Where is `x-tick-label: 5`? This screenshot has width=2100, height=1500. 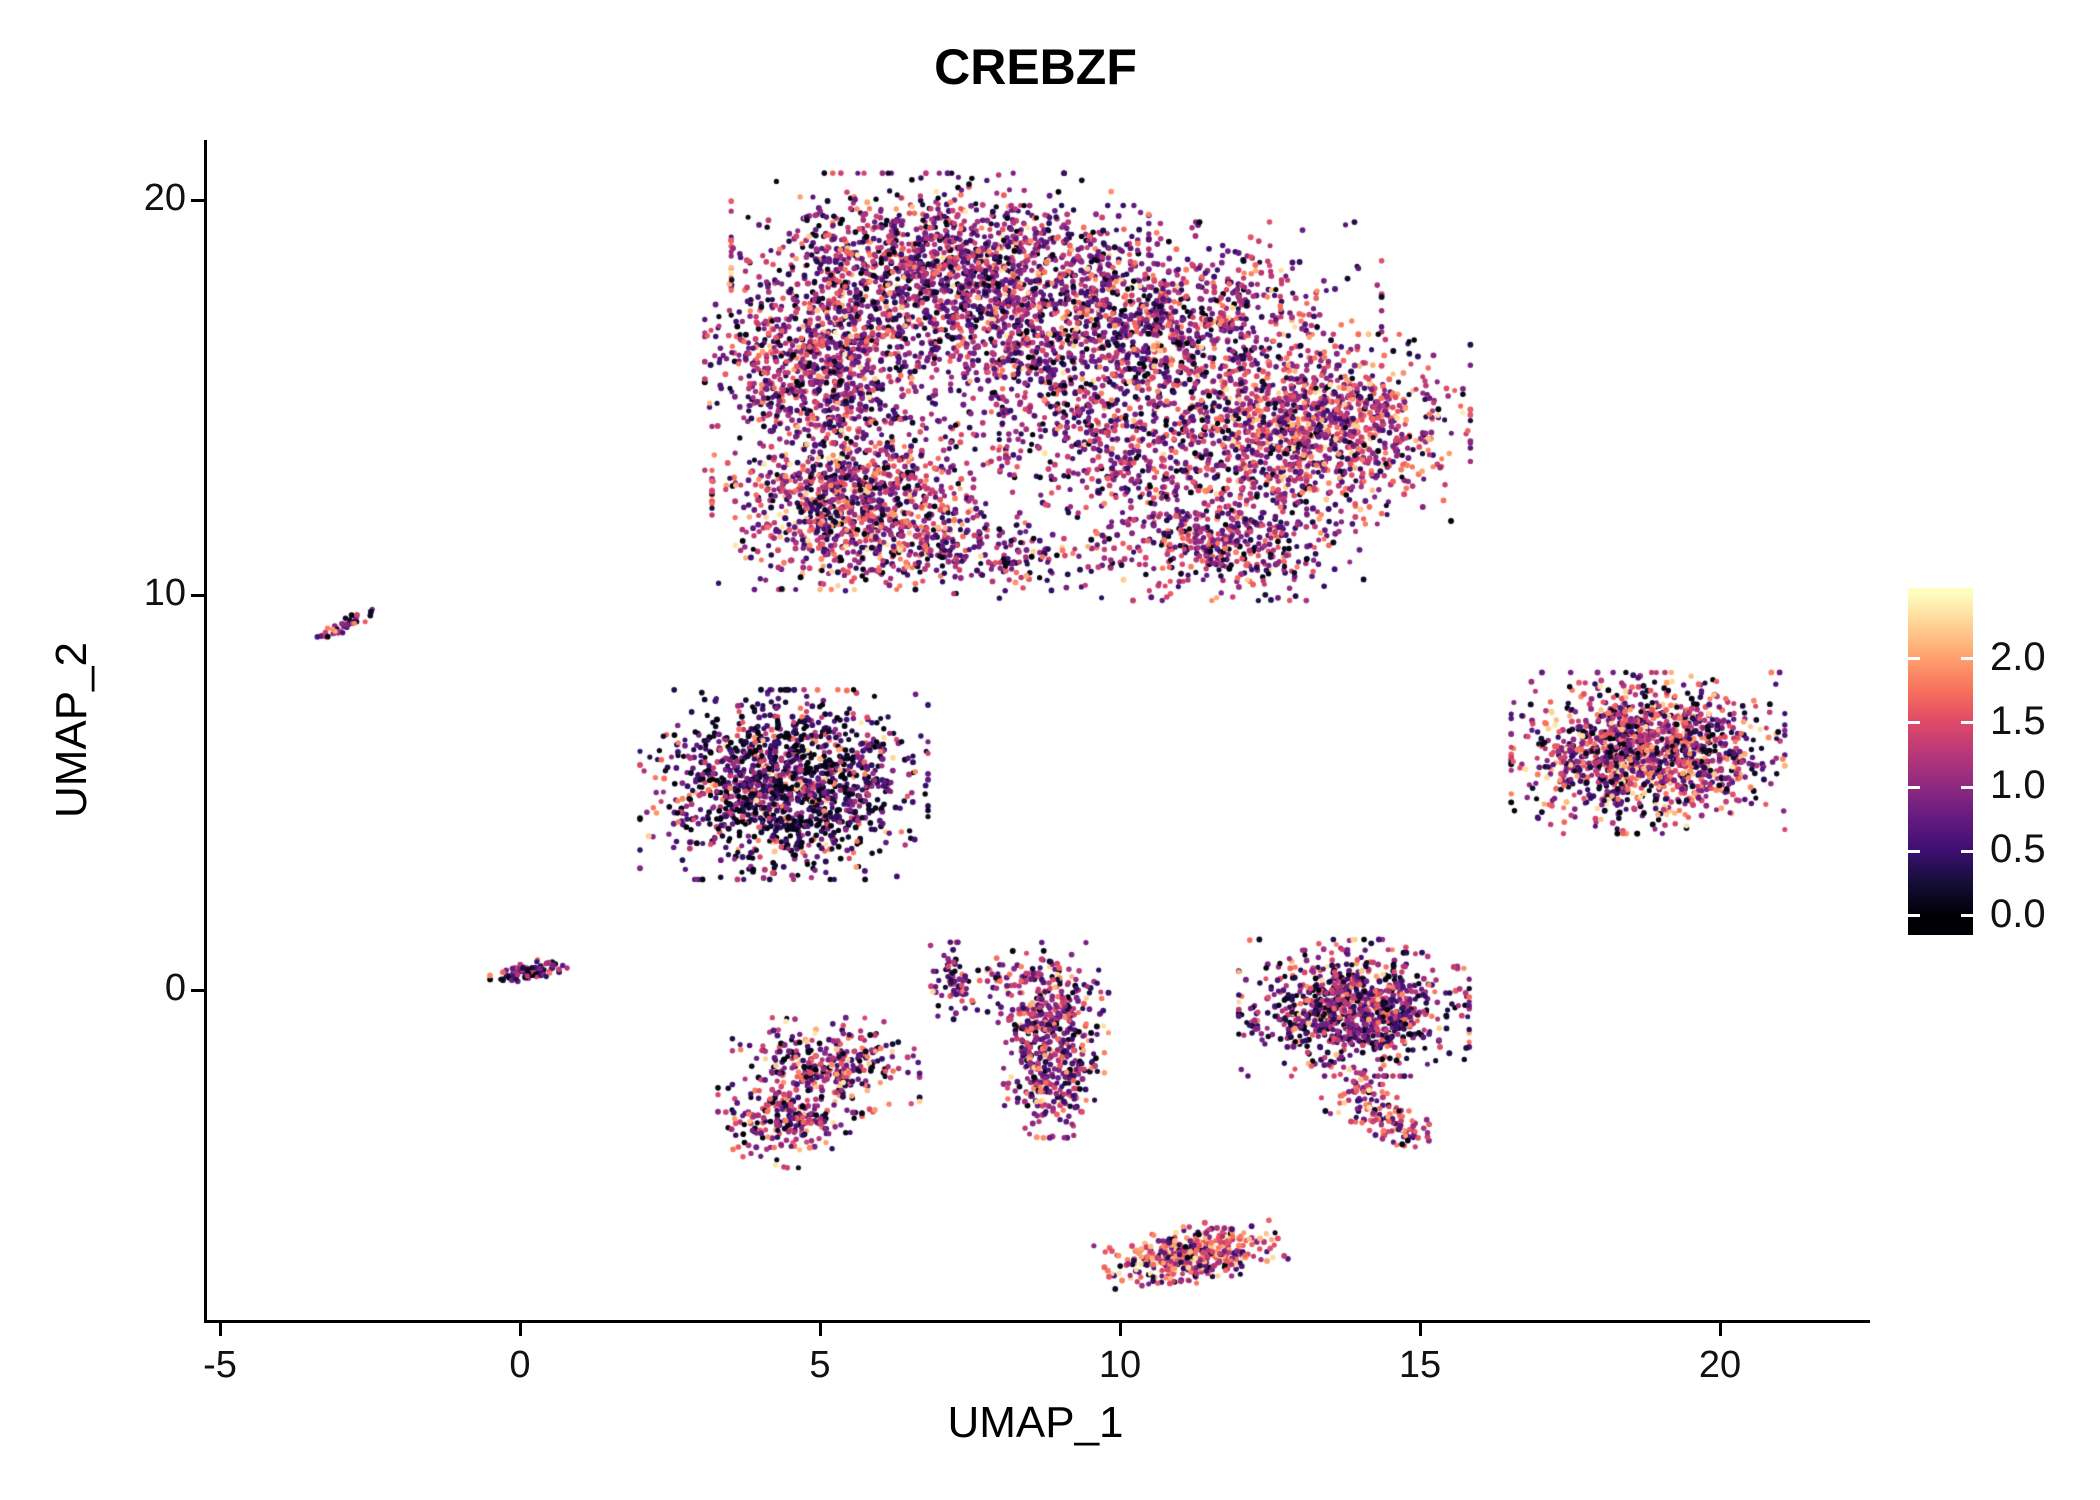 x-tick-label: 5 is located at coordinates (820, 1365).